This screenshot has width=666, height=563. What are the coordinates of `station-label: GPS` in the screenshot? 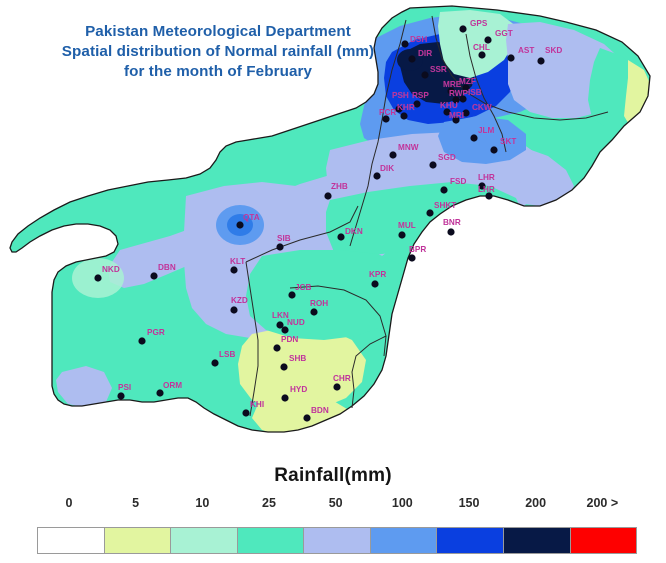 It's located at (479, 23).